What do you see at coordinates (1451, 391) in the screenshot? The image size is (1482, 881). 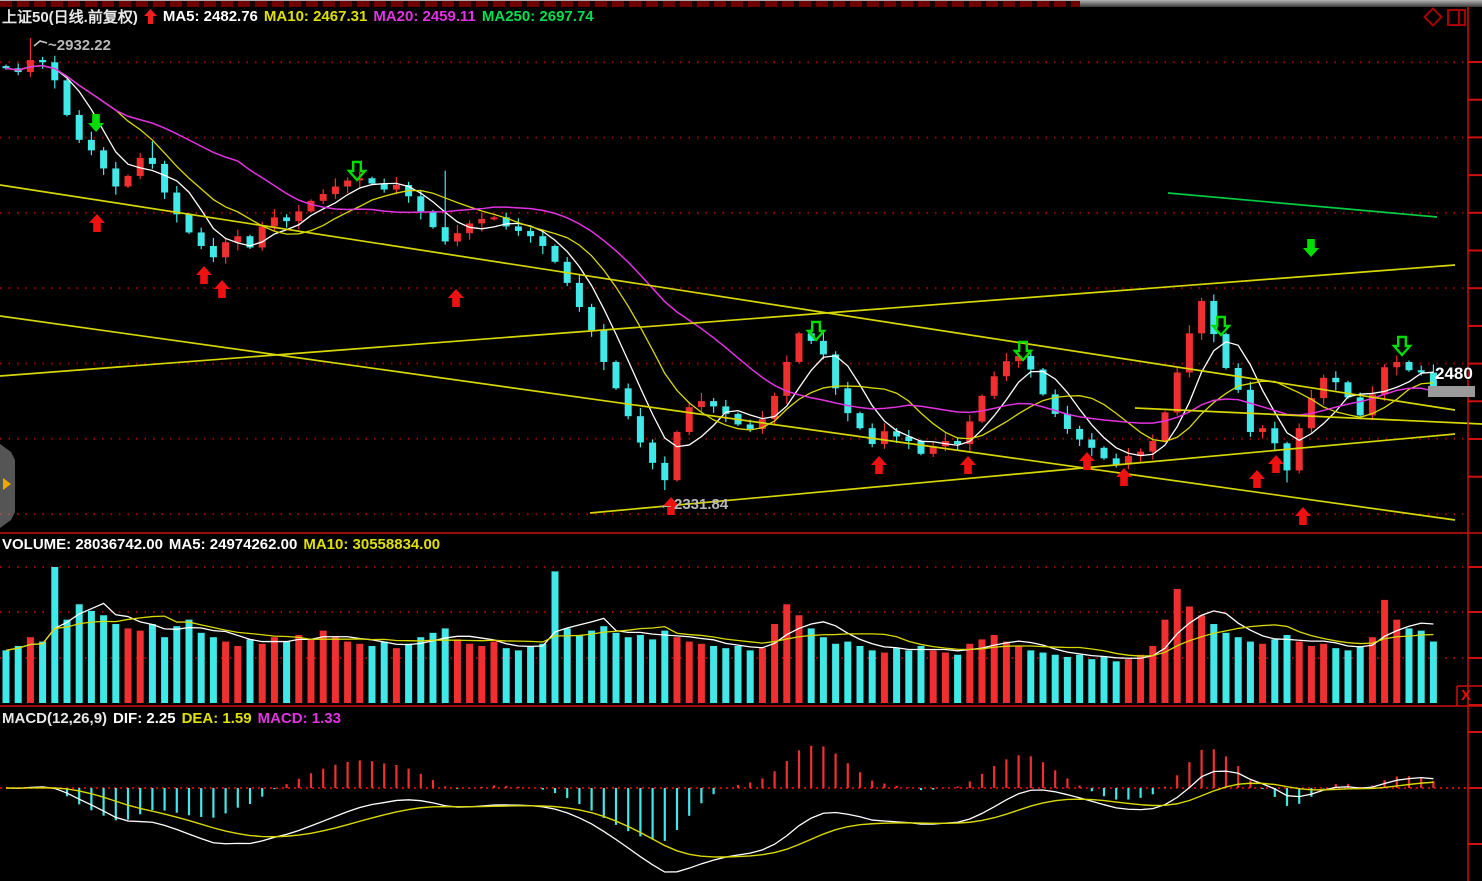 I see `last-price-tag` at bounding box center [1451, 391].